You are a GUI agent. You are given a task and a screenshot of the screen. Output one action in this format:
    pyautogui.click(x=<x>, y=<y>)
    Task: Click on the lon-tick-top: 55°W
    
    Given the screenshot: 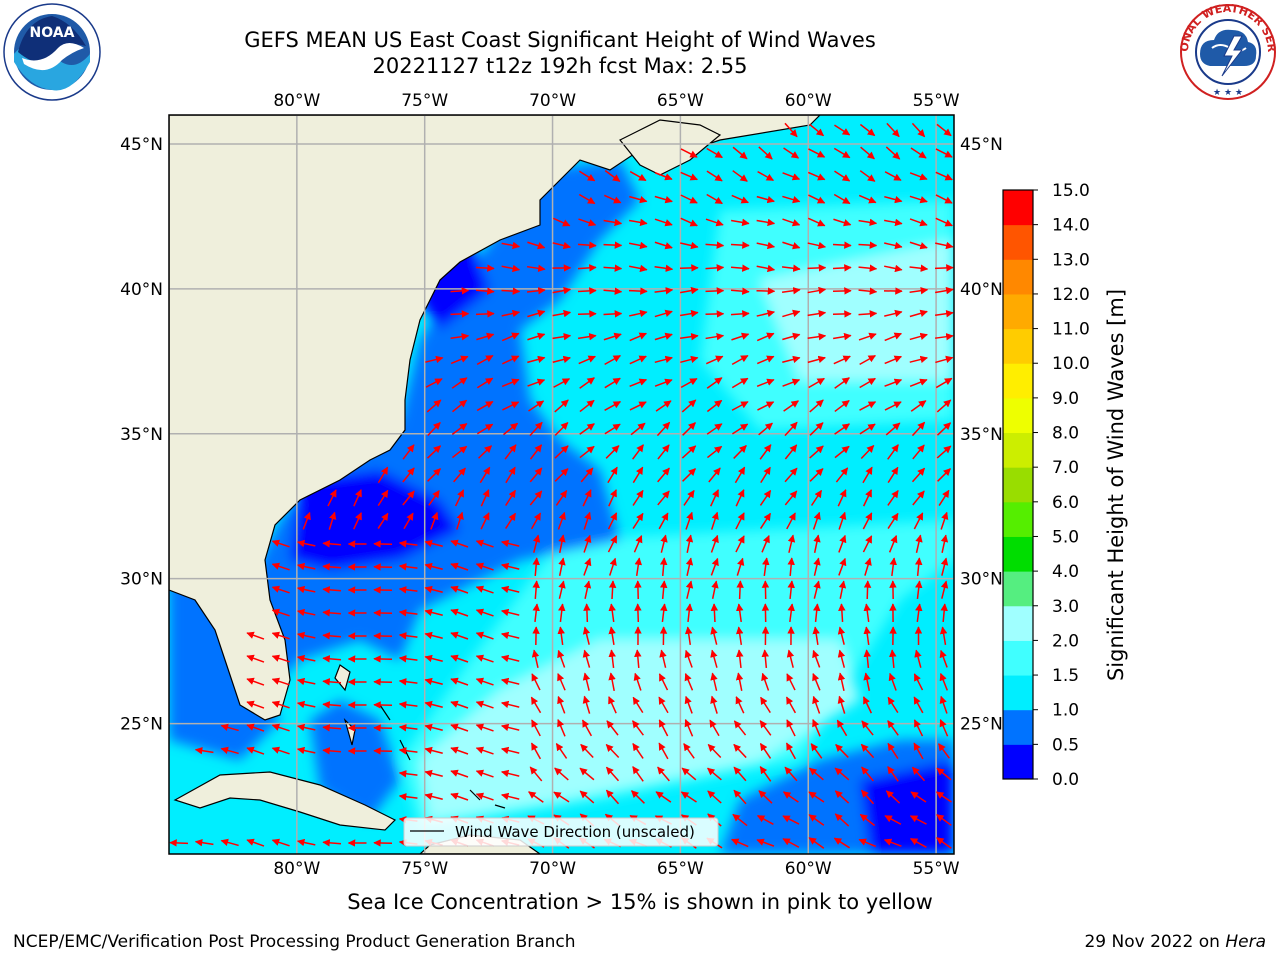 What is the action you would take?
    pyautogui.click(x=936, y=101)
    